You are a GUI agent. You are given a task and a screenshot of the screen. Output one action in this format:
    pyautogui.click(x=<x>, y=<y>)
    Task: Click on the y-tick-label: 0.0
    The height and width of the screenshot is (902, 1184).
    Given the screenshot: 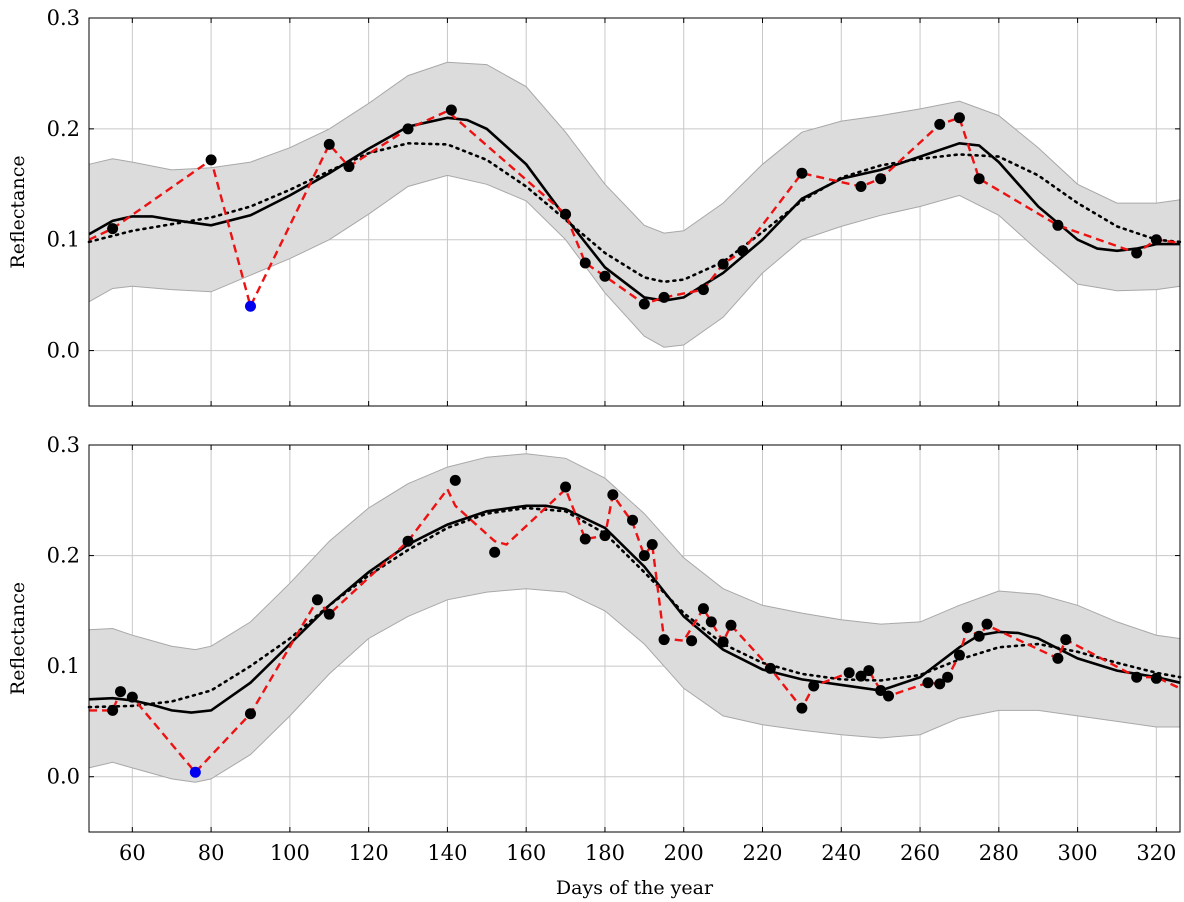 What is the action you would take?
    pyautogui.click(x=63, y=777)
    